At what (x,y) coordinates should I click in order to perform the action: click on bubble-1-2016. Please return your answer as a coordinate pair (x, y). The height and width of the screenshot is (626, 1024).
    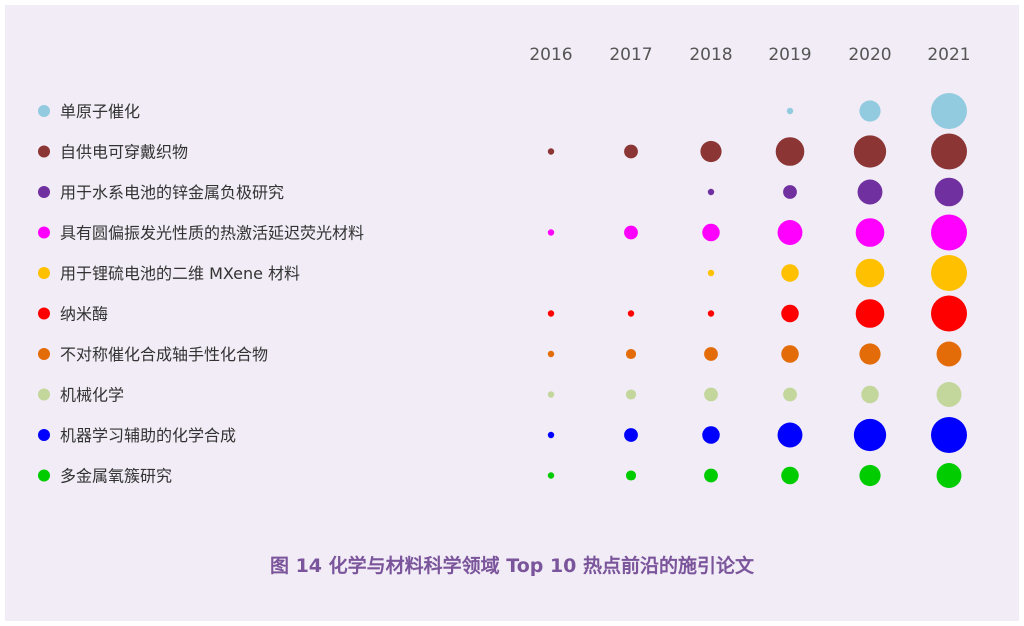
    Looking at the image, I should click on (551, 151).